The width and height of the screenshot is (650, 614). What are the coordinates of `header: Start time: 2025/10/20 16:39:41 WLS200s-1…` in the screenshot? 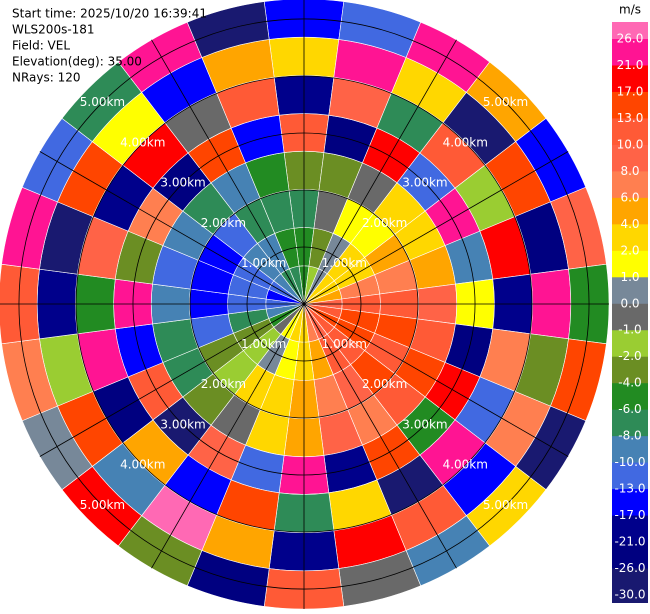 It's located at (109, 46).